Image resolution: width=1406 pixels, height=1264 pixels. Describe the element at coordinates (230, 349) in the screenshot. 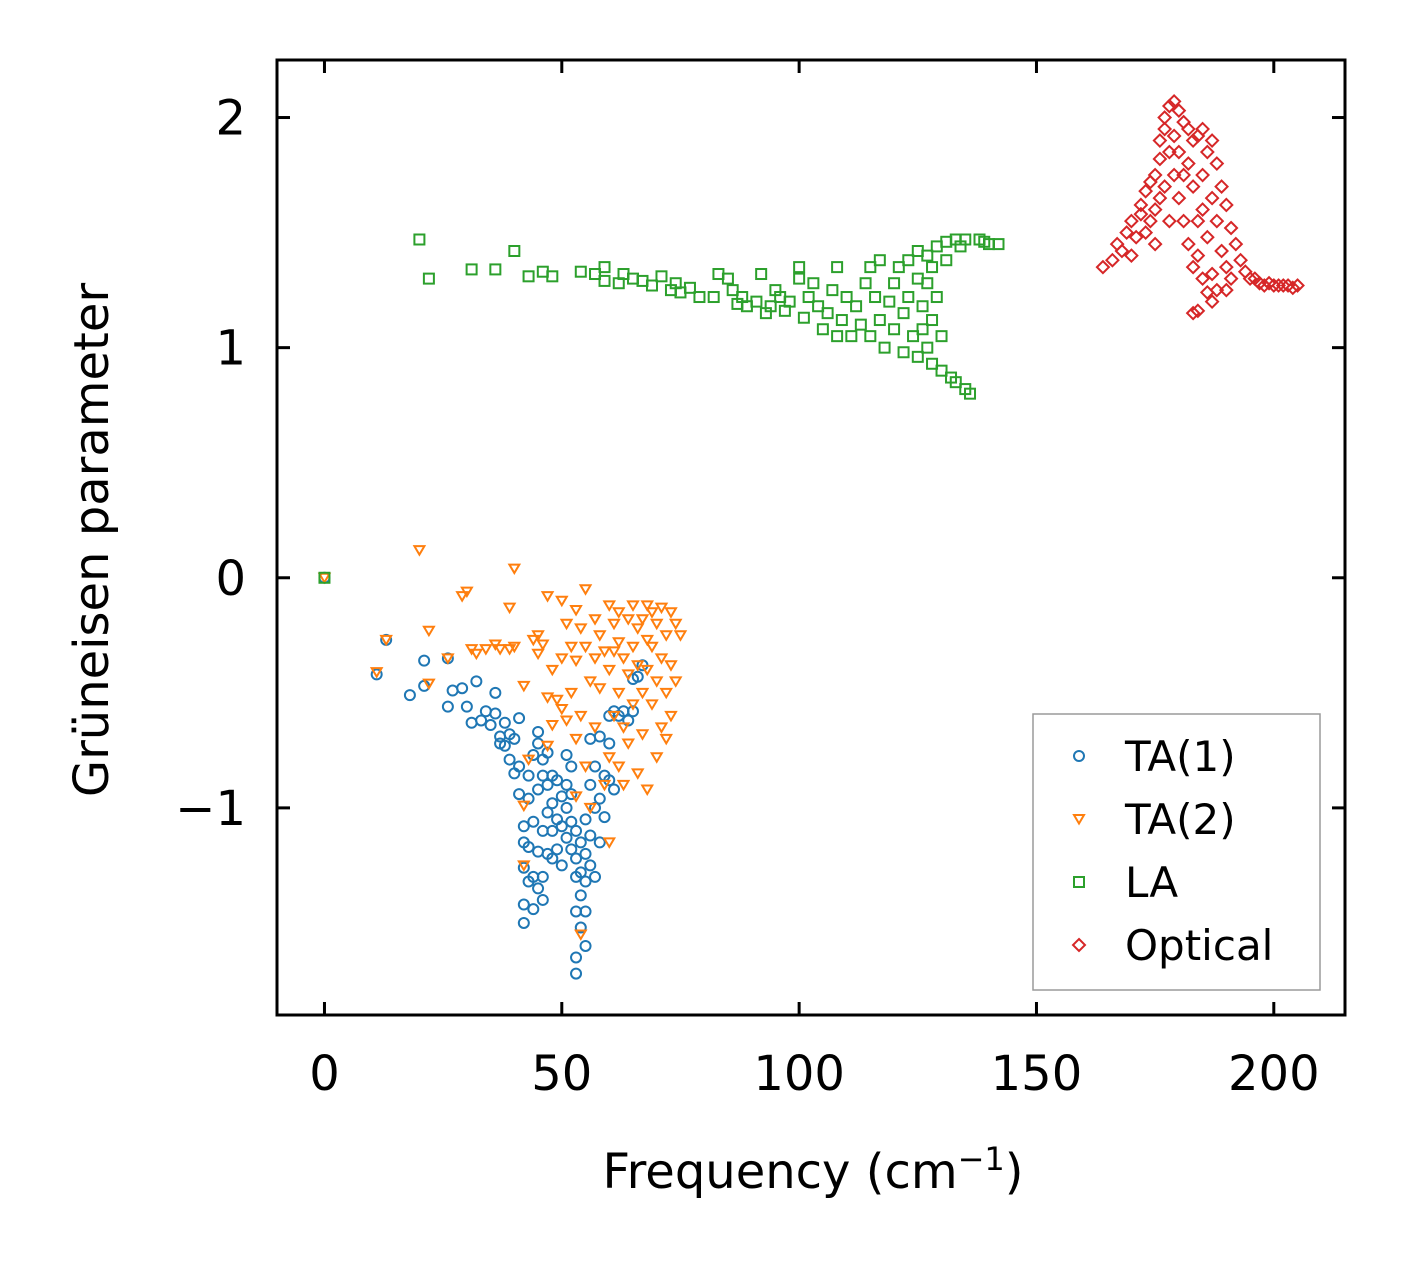

I see `y-tick-label: 1` at that location.